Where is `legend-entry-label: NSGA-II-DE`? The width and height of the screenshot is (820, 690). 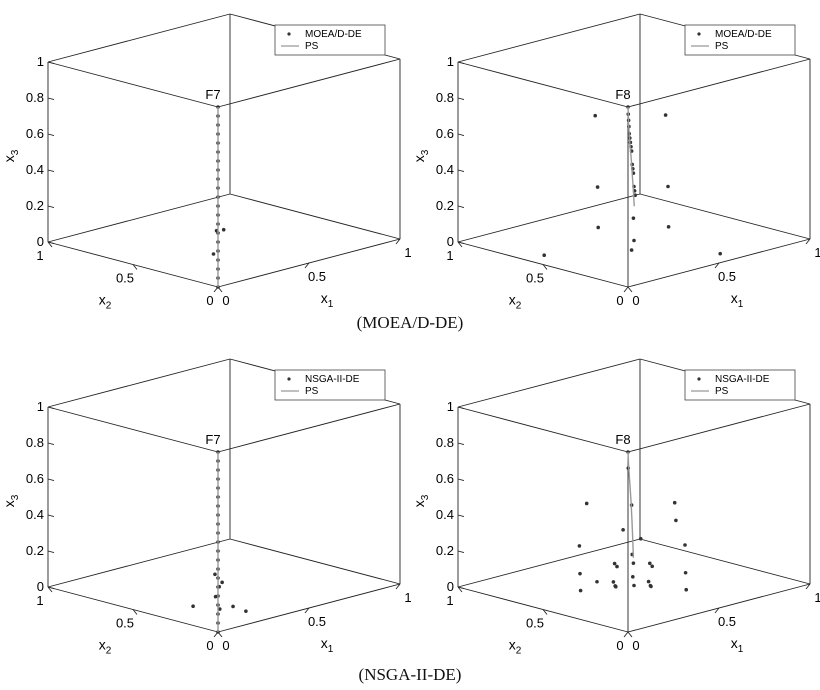 legend-entry-label: NSGA-II-DE is located at coordinates (332, 379).